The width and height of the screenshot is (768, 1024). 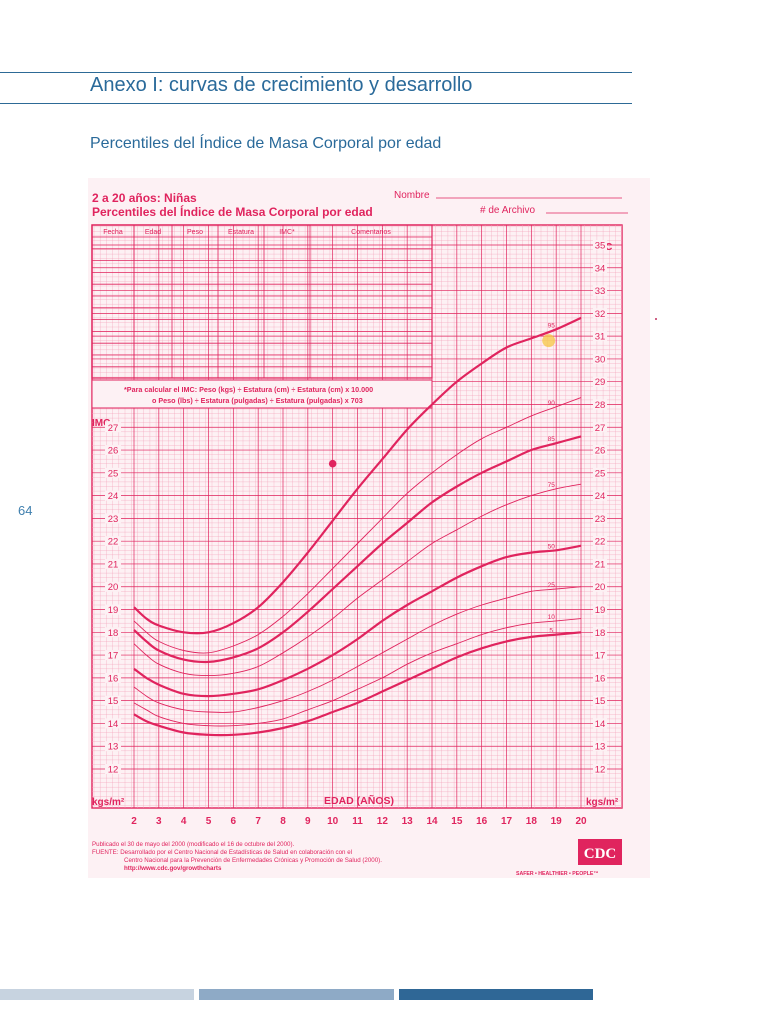 What do you see at coordinates (113, 428) in the screenshot?
I see `y-tick-label-left: 27` at bounding box center [113, 428].